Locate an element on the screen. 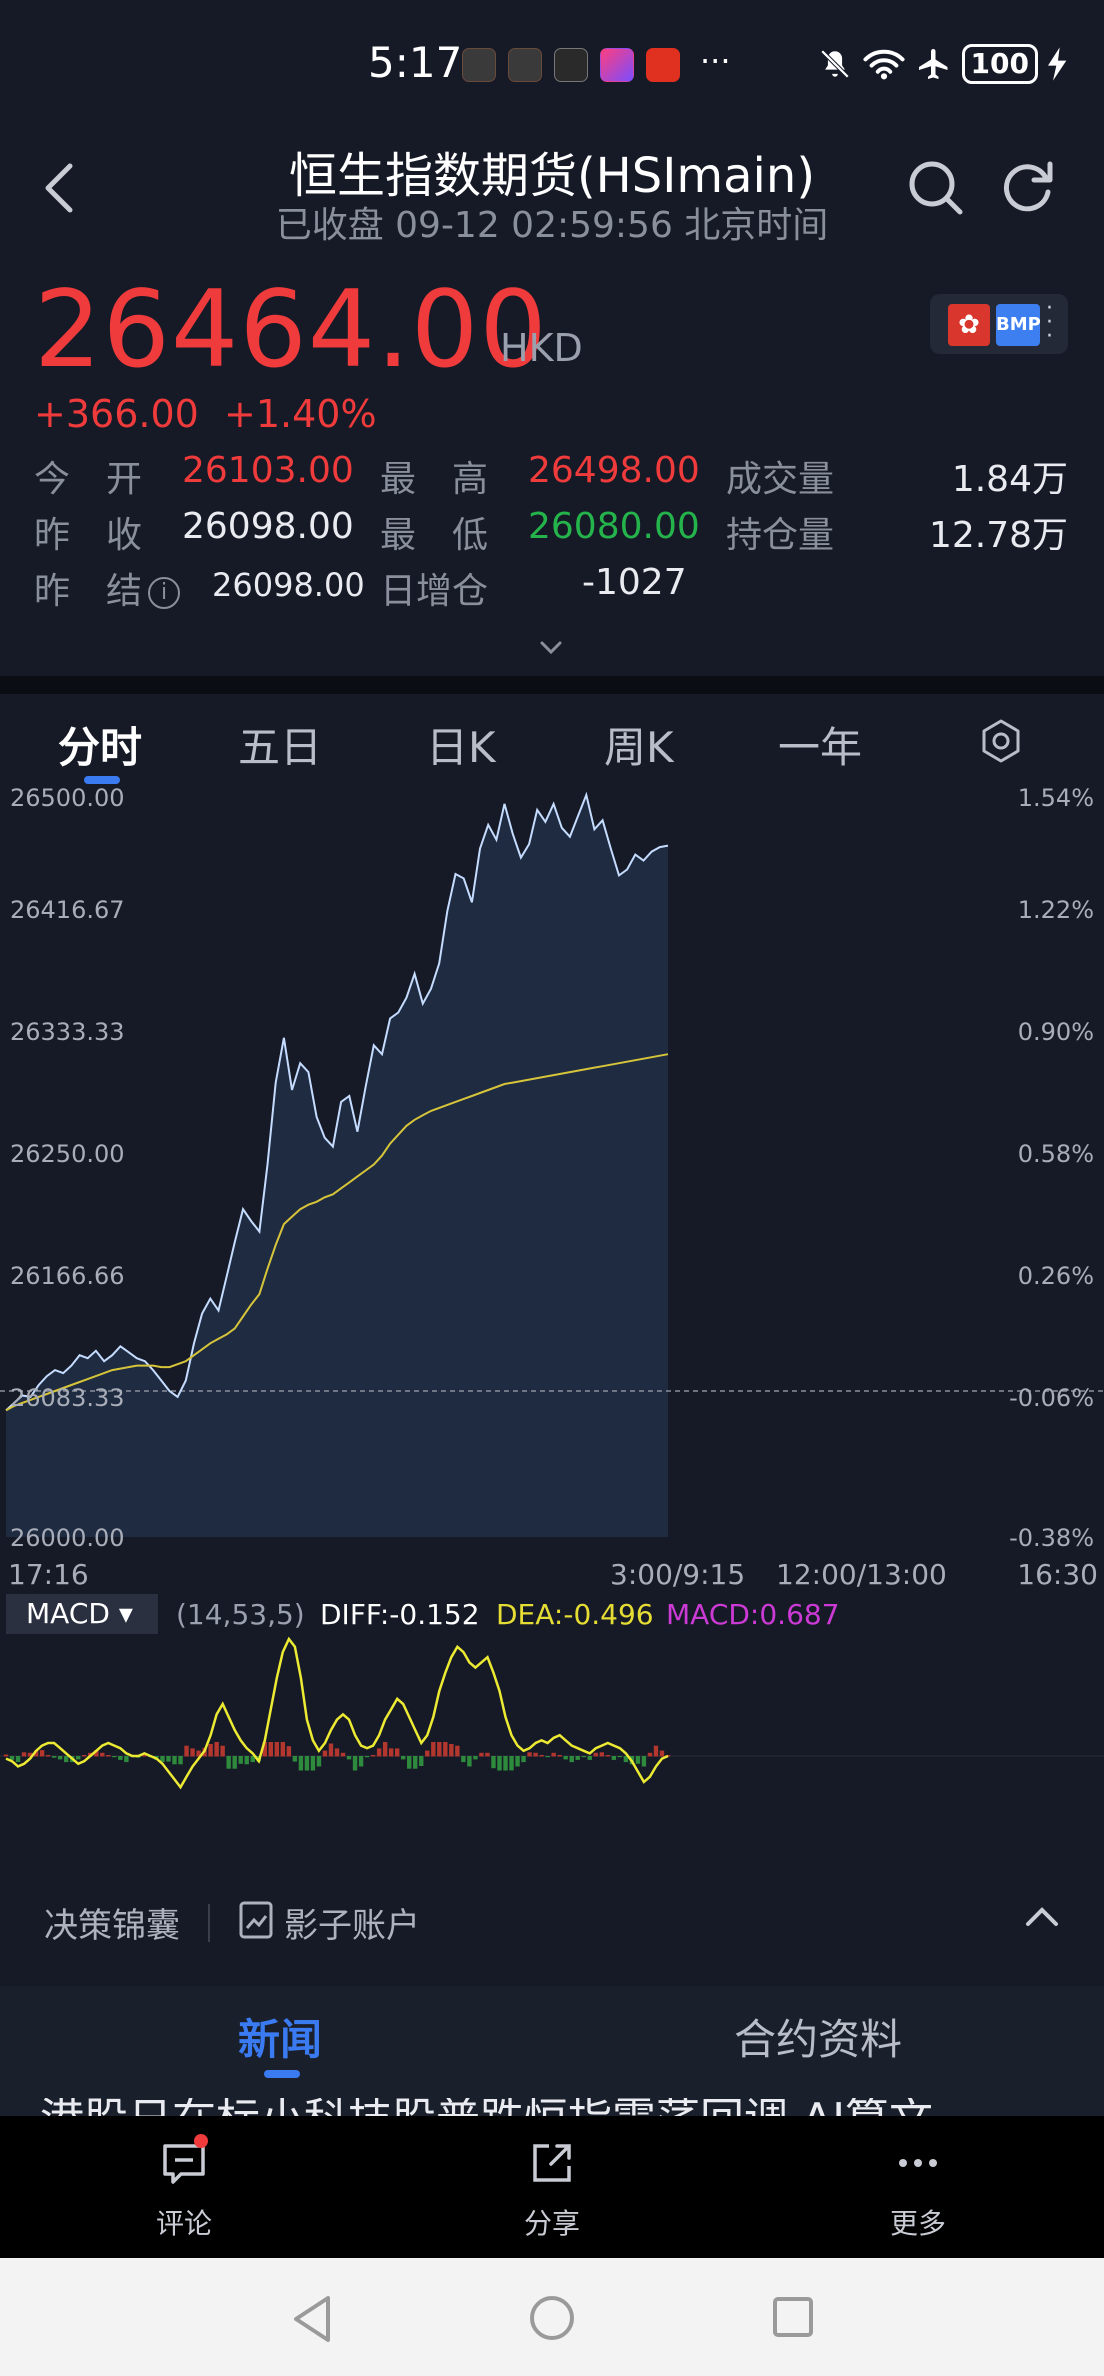 This screenshot has width=1104, height=2376. chevron-down-icon is located at coordinates (551, 648).